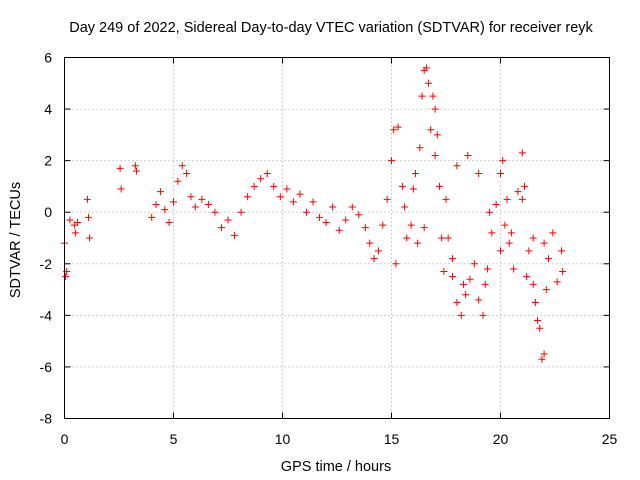  What do you see at coordinates (48, 109) in the screenshot?
I see `y-tick-label: 4` at bounding box center [48, 109].